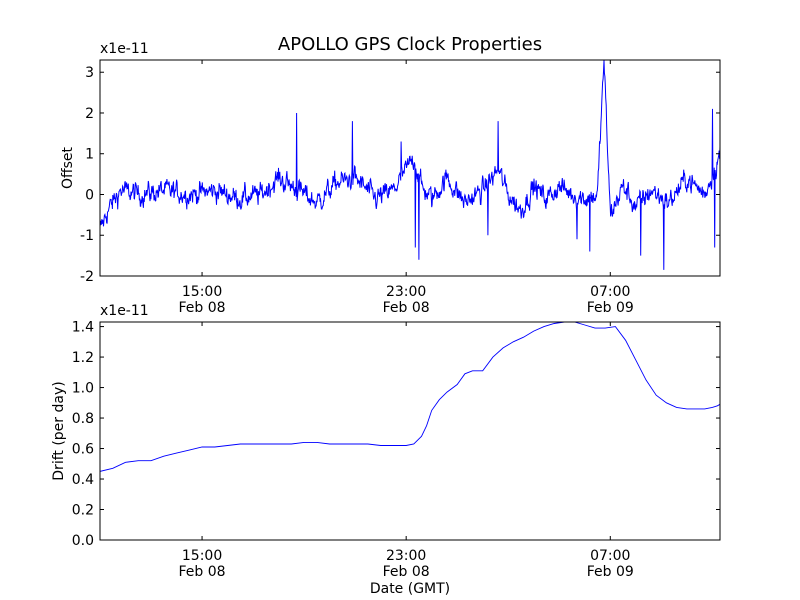 The height and width of the screenshot is (600, 800). I want to click on drift-ylabel: Drift (per day), so click(59, 430).